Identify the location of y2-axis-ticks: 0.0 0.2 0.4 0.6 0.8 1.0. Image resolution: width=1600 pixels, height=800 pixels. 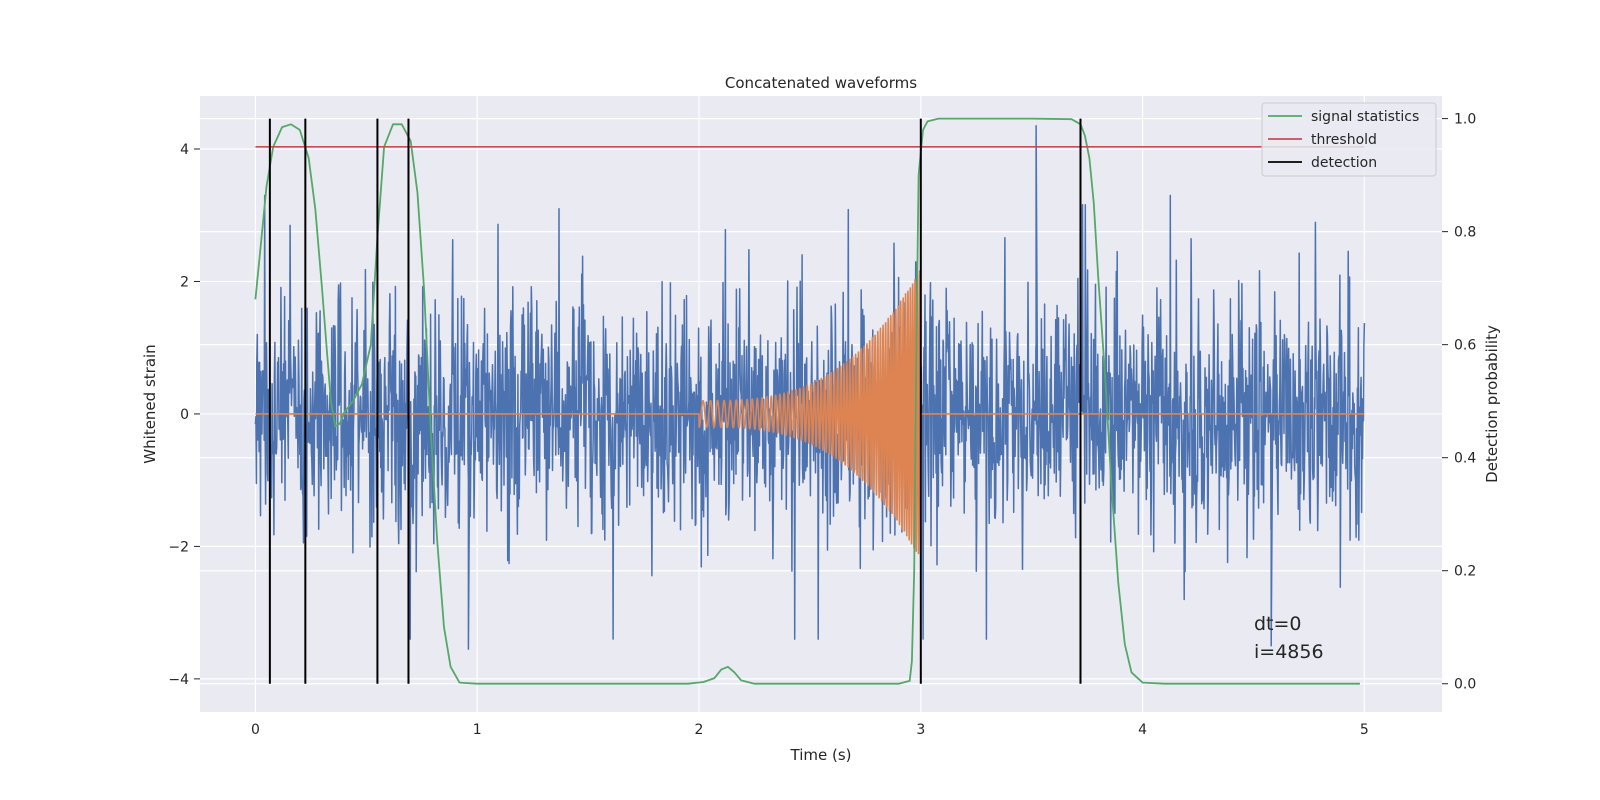
(1459, 402).